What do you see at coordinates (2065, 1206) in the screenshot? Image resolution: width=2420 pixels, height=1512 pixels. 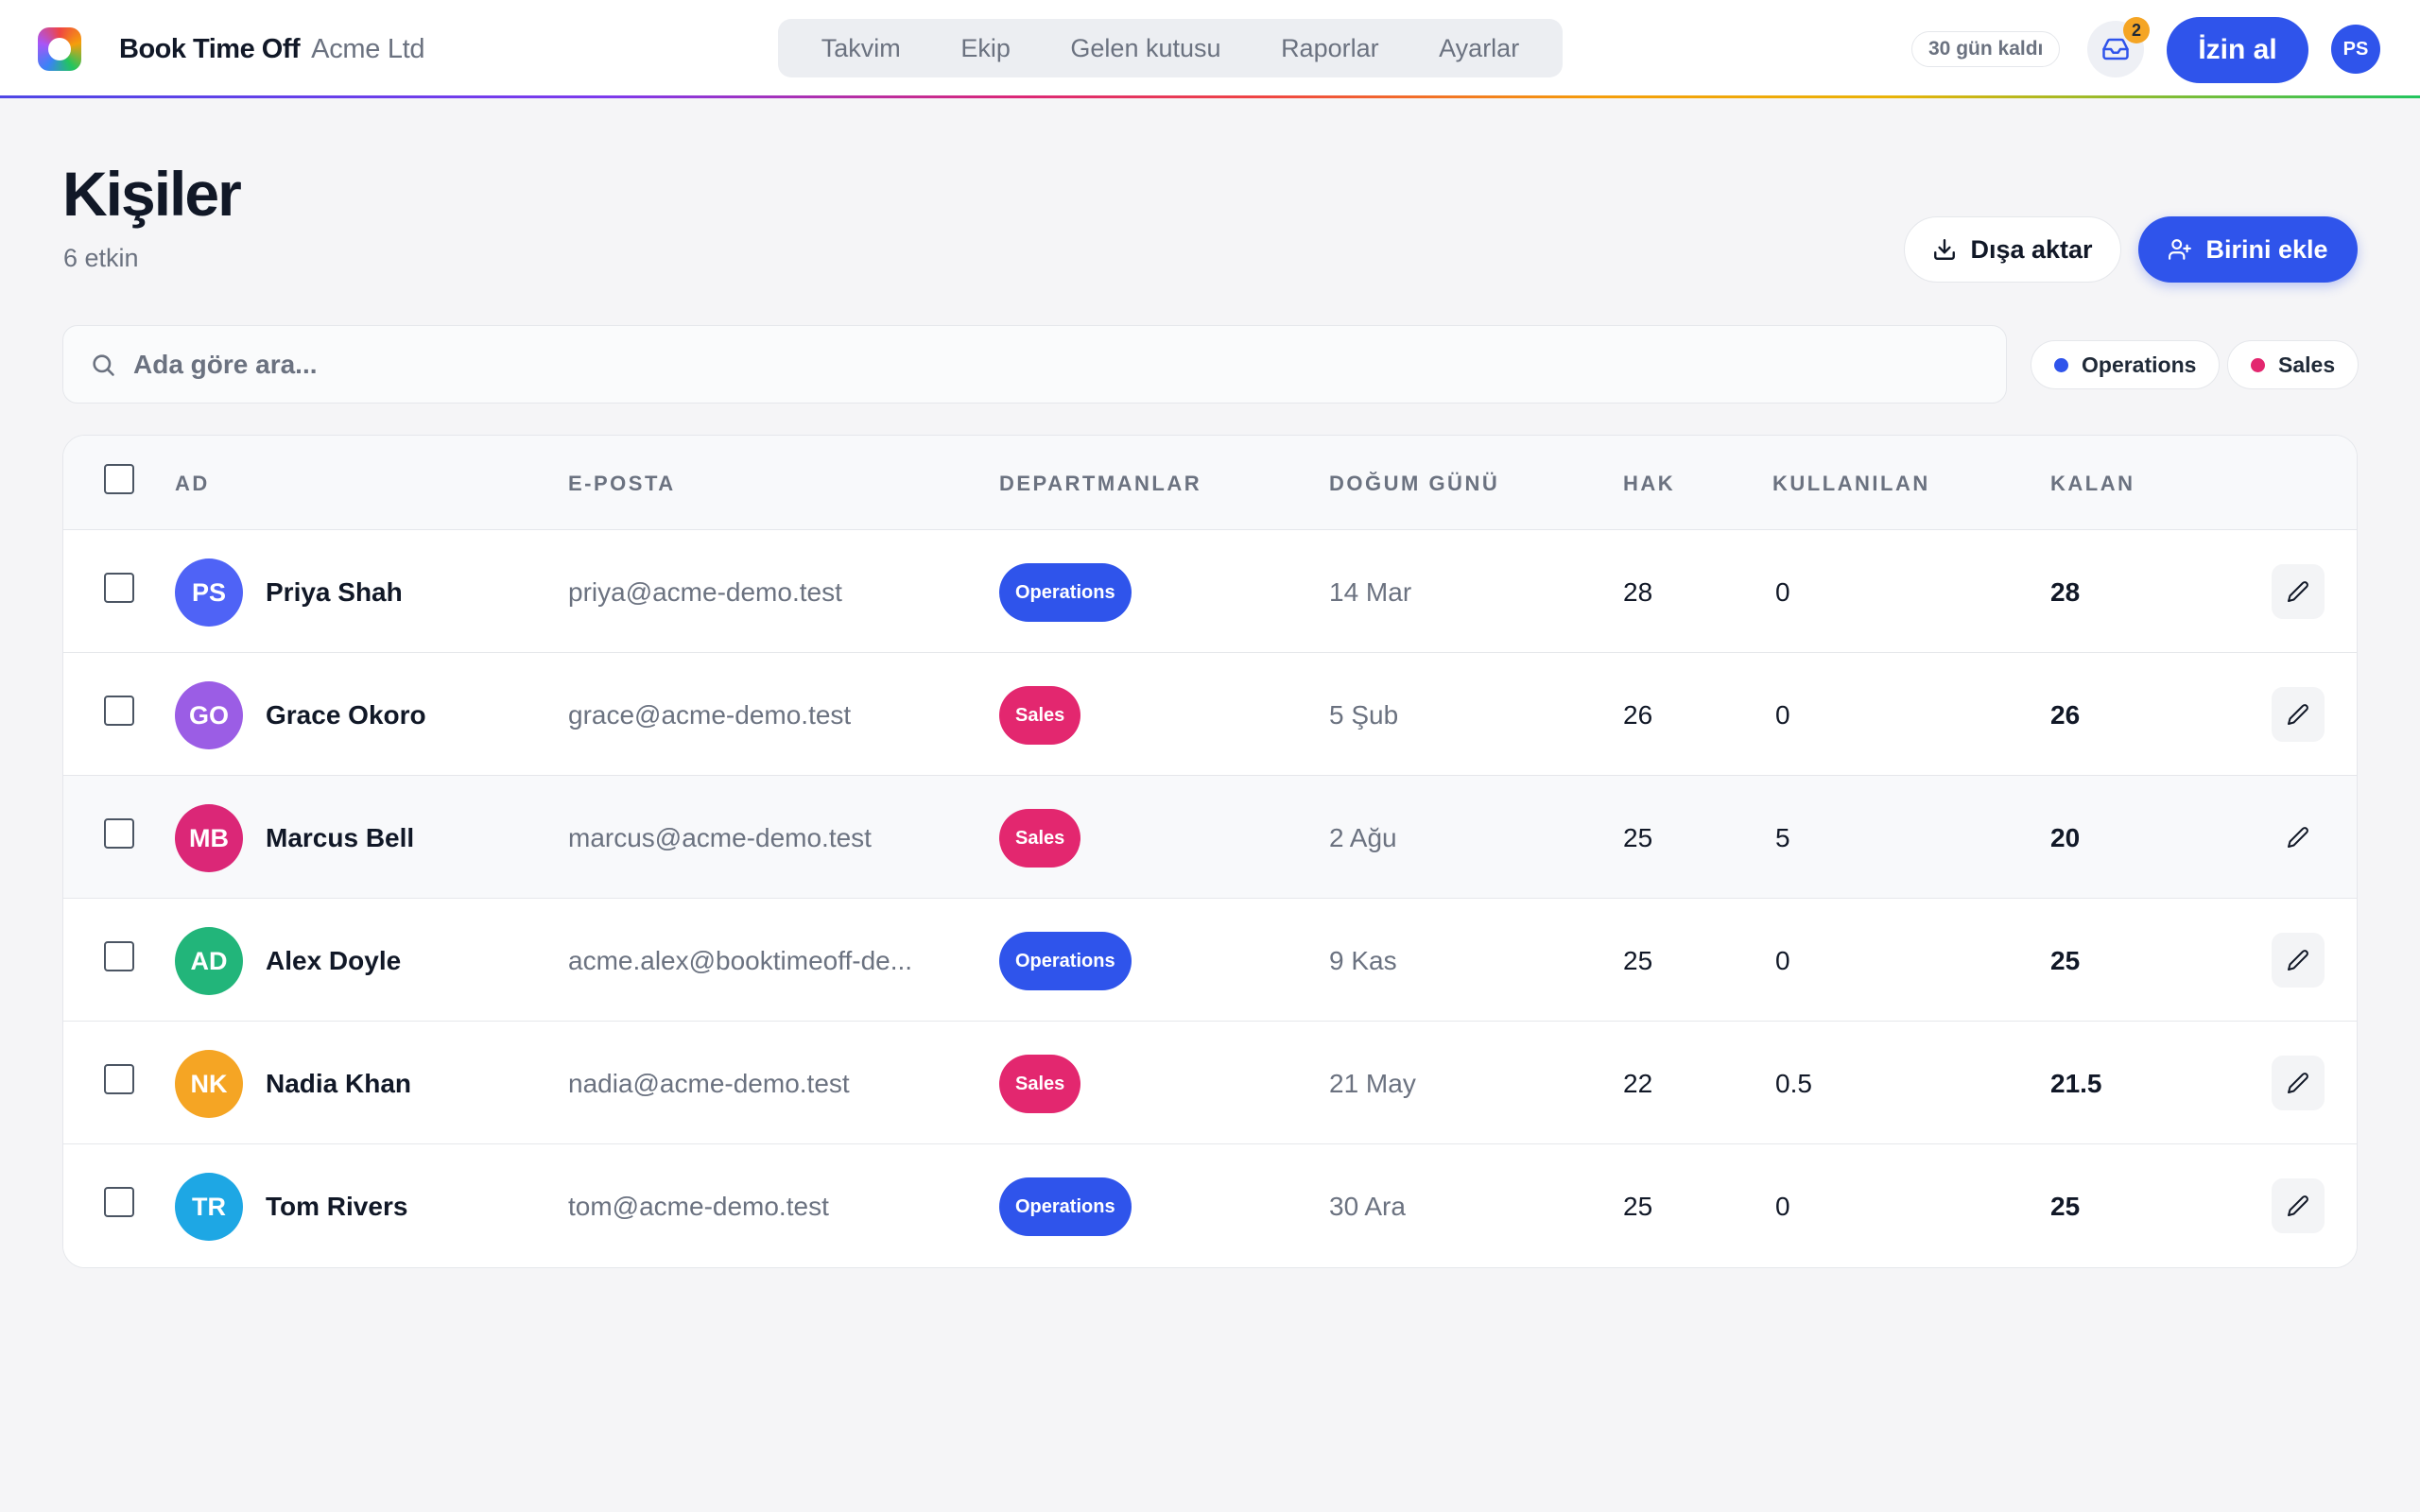 I see `remaining-value: 25` at bounding box center [2065, 1206].